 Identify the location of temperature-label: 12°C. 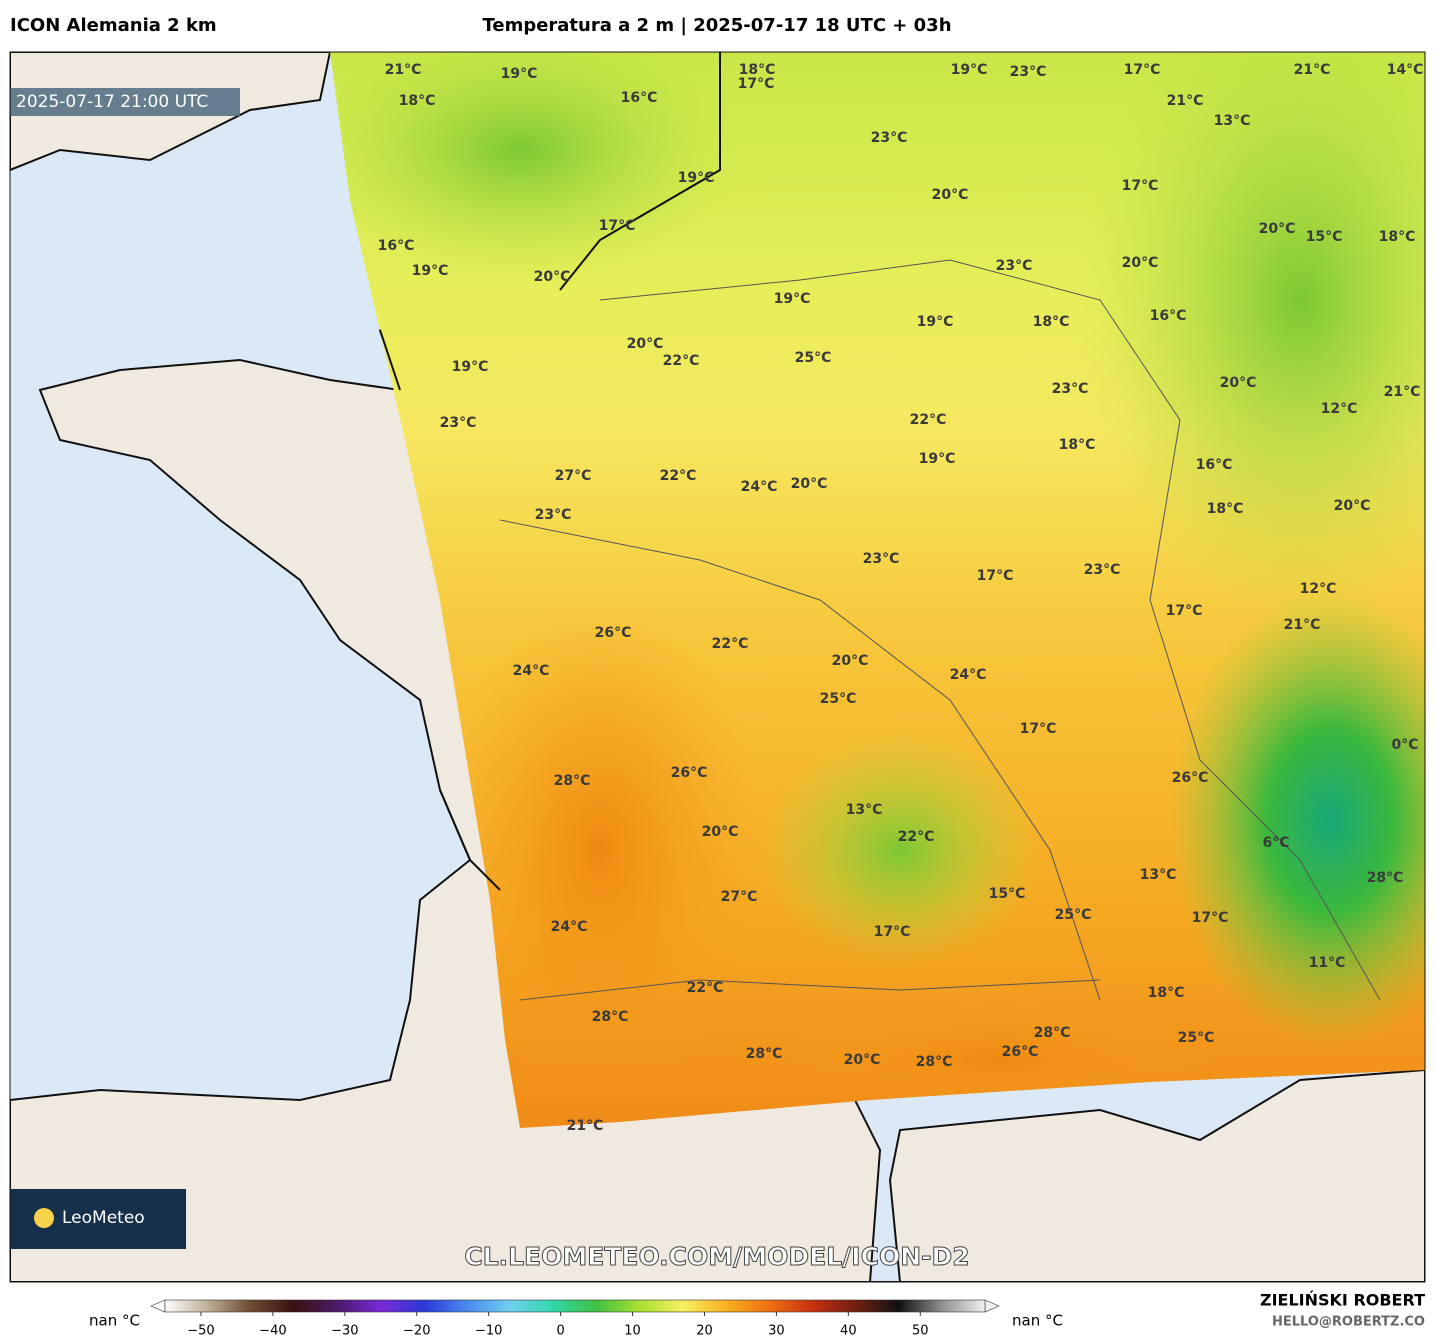
(1339, 409).